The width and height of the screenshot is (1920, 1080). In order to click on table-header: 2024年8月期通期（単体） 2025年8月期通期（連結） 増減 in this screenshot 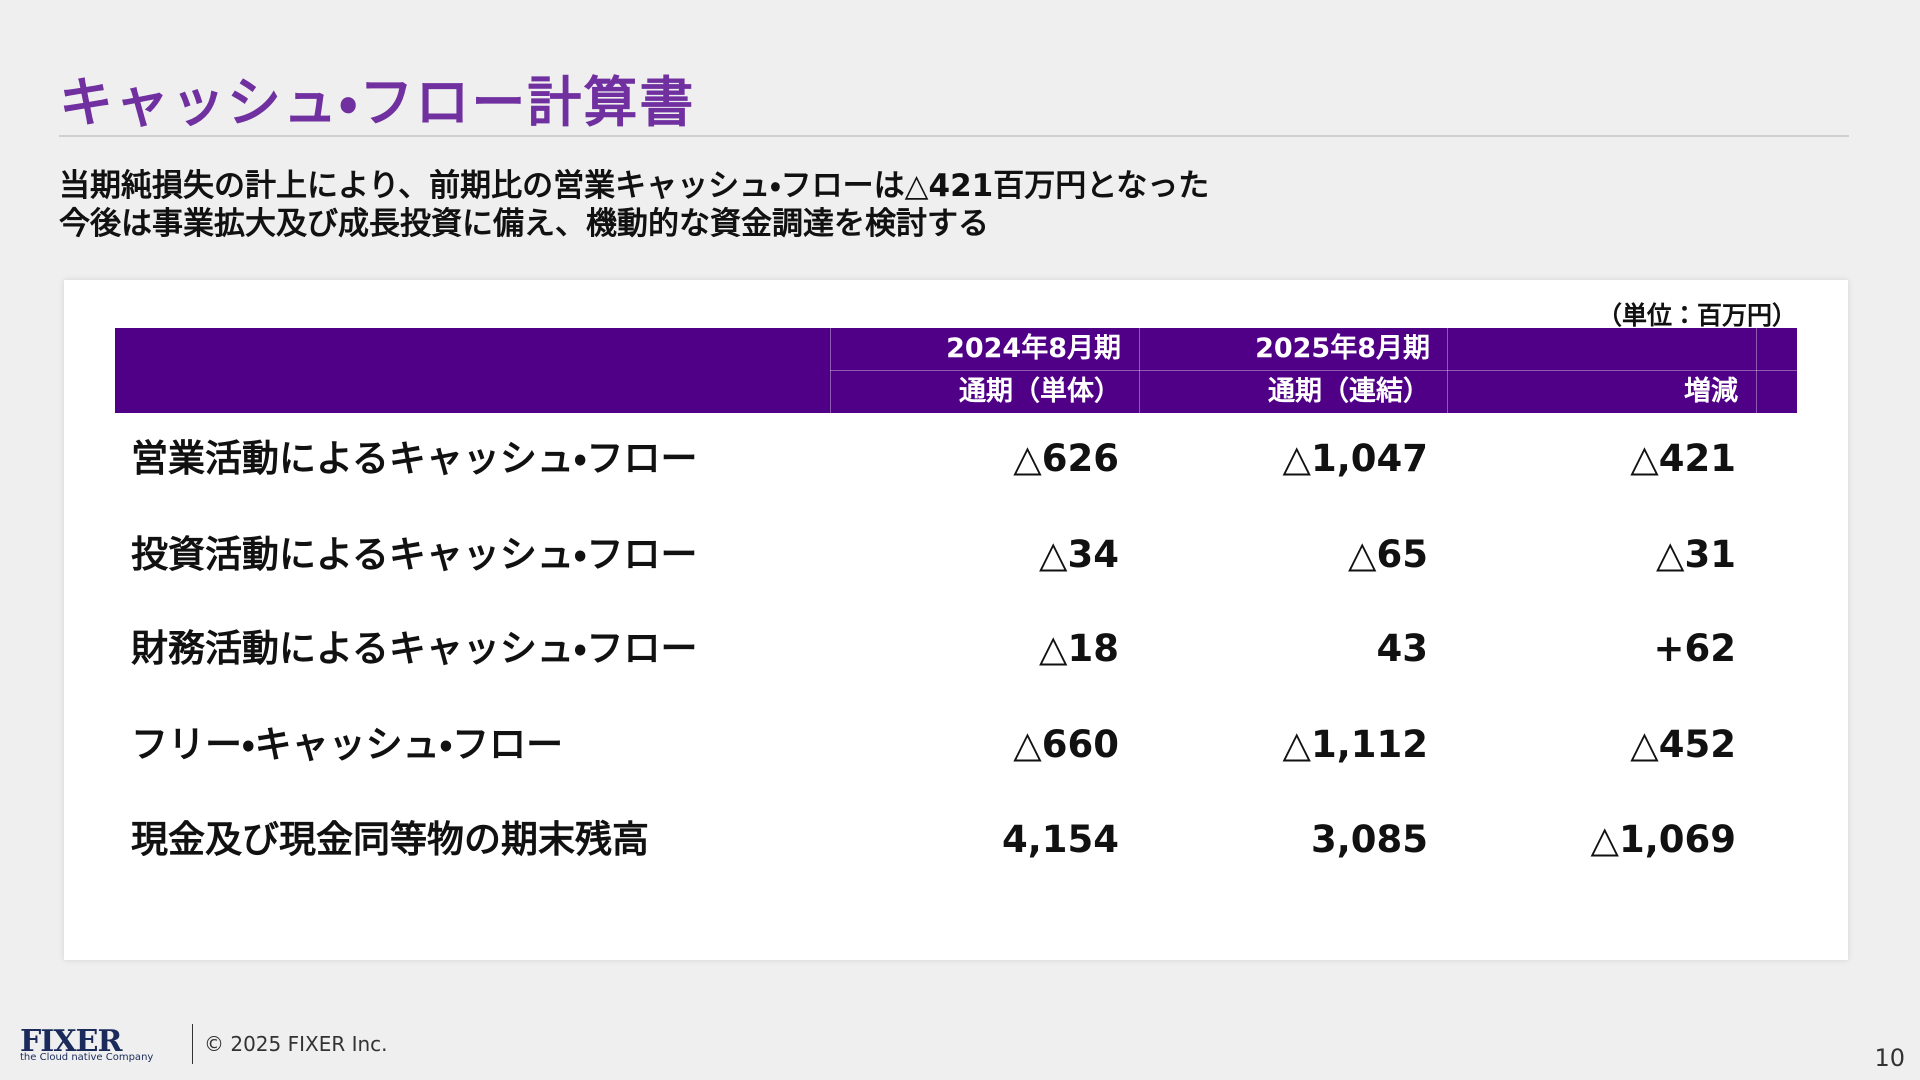, I will do `click(956, 370)`.